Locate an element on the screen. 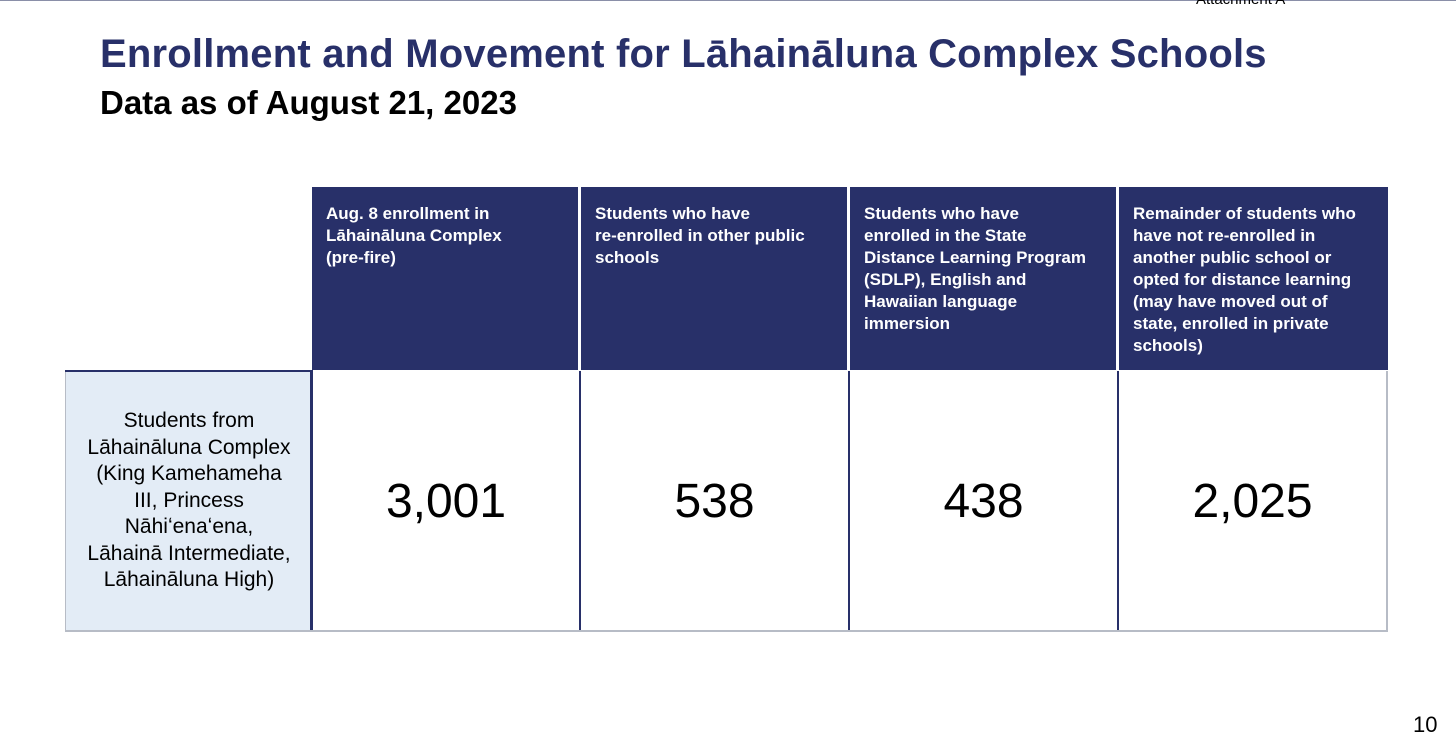 Image resolution: width=1456 pixels, height=753 pixels. page-subtitle: Data as of August 21, 2023 is located at coordinates (308, 102).